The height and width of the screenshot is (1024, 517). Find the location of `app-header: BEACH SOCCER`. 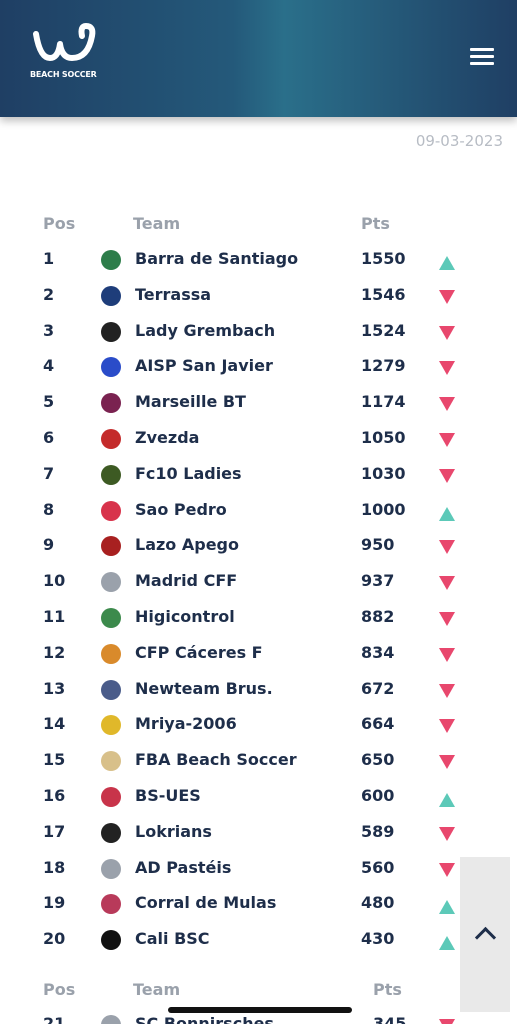

app-header: BEACH SOCCER is located at coordinates (258, 58).